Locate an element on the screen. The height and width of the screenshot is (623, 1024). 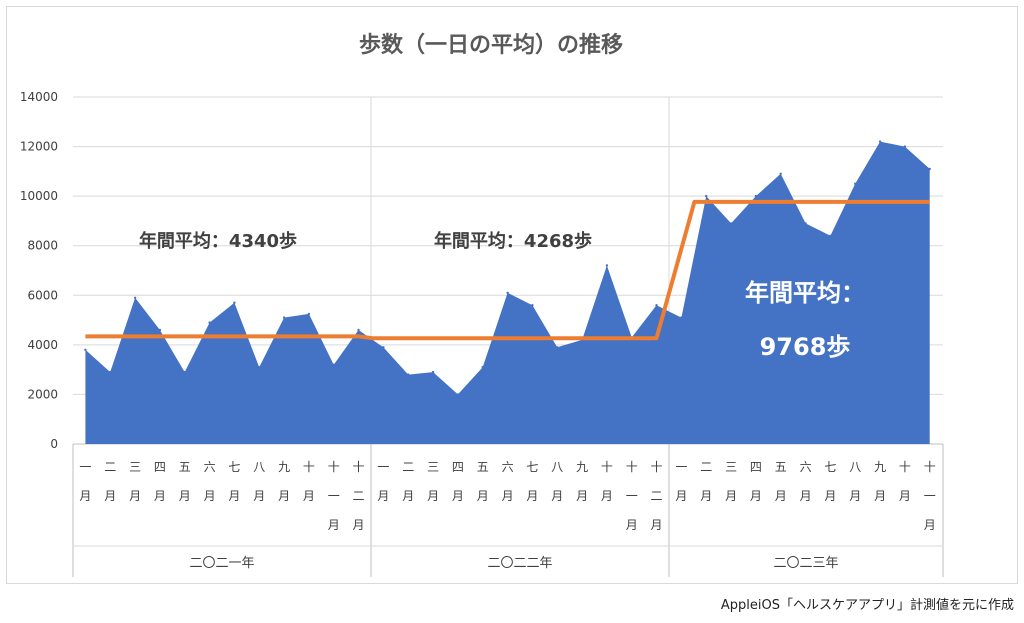
y-tick-label: 10000 is located at coordinates (39, 196).